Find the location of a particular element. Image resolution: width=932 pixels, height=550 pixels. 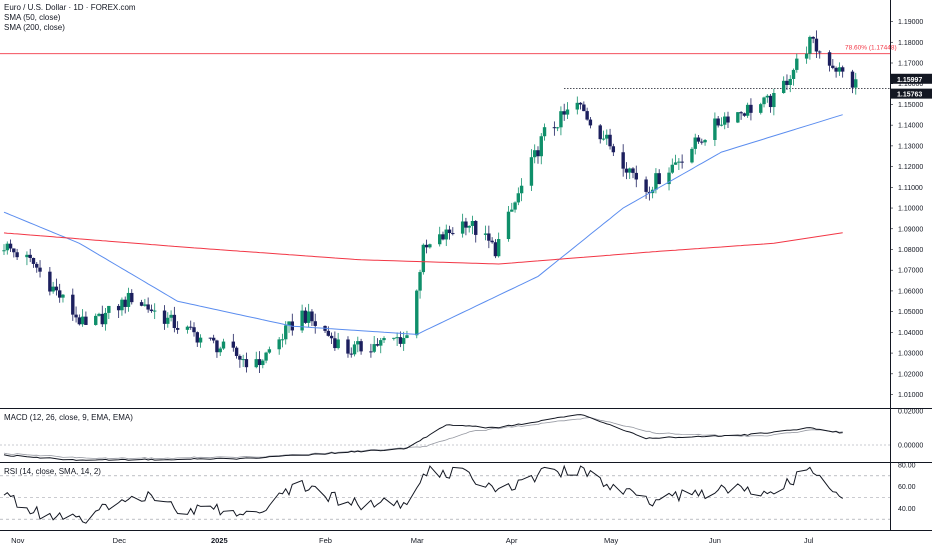

sma50-legend: SMA (50, close) is located at coordinates (32, 17).